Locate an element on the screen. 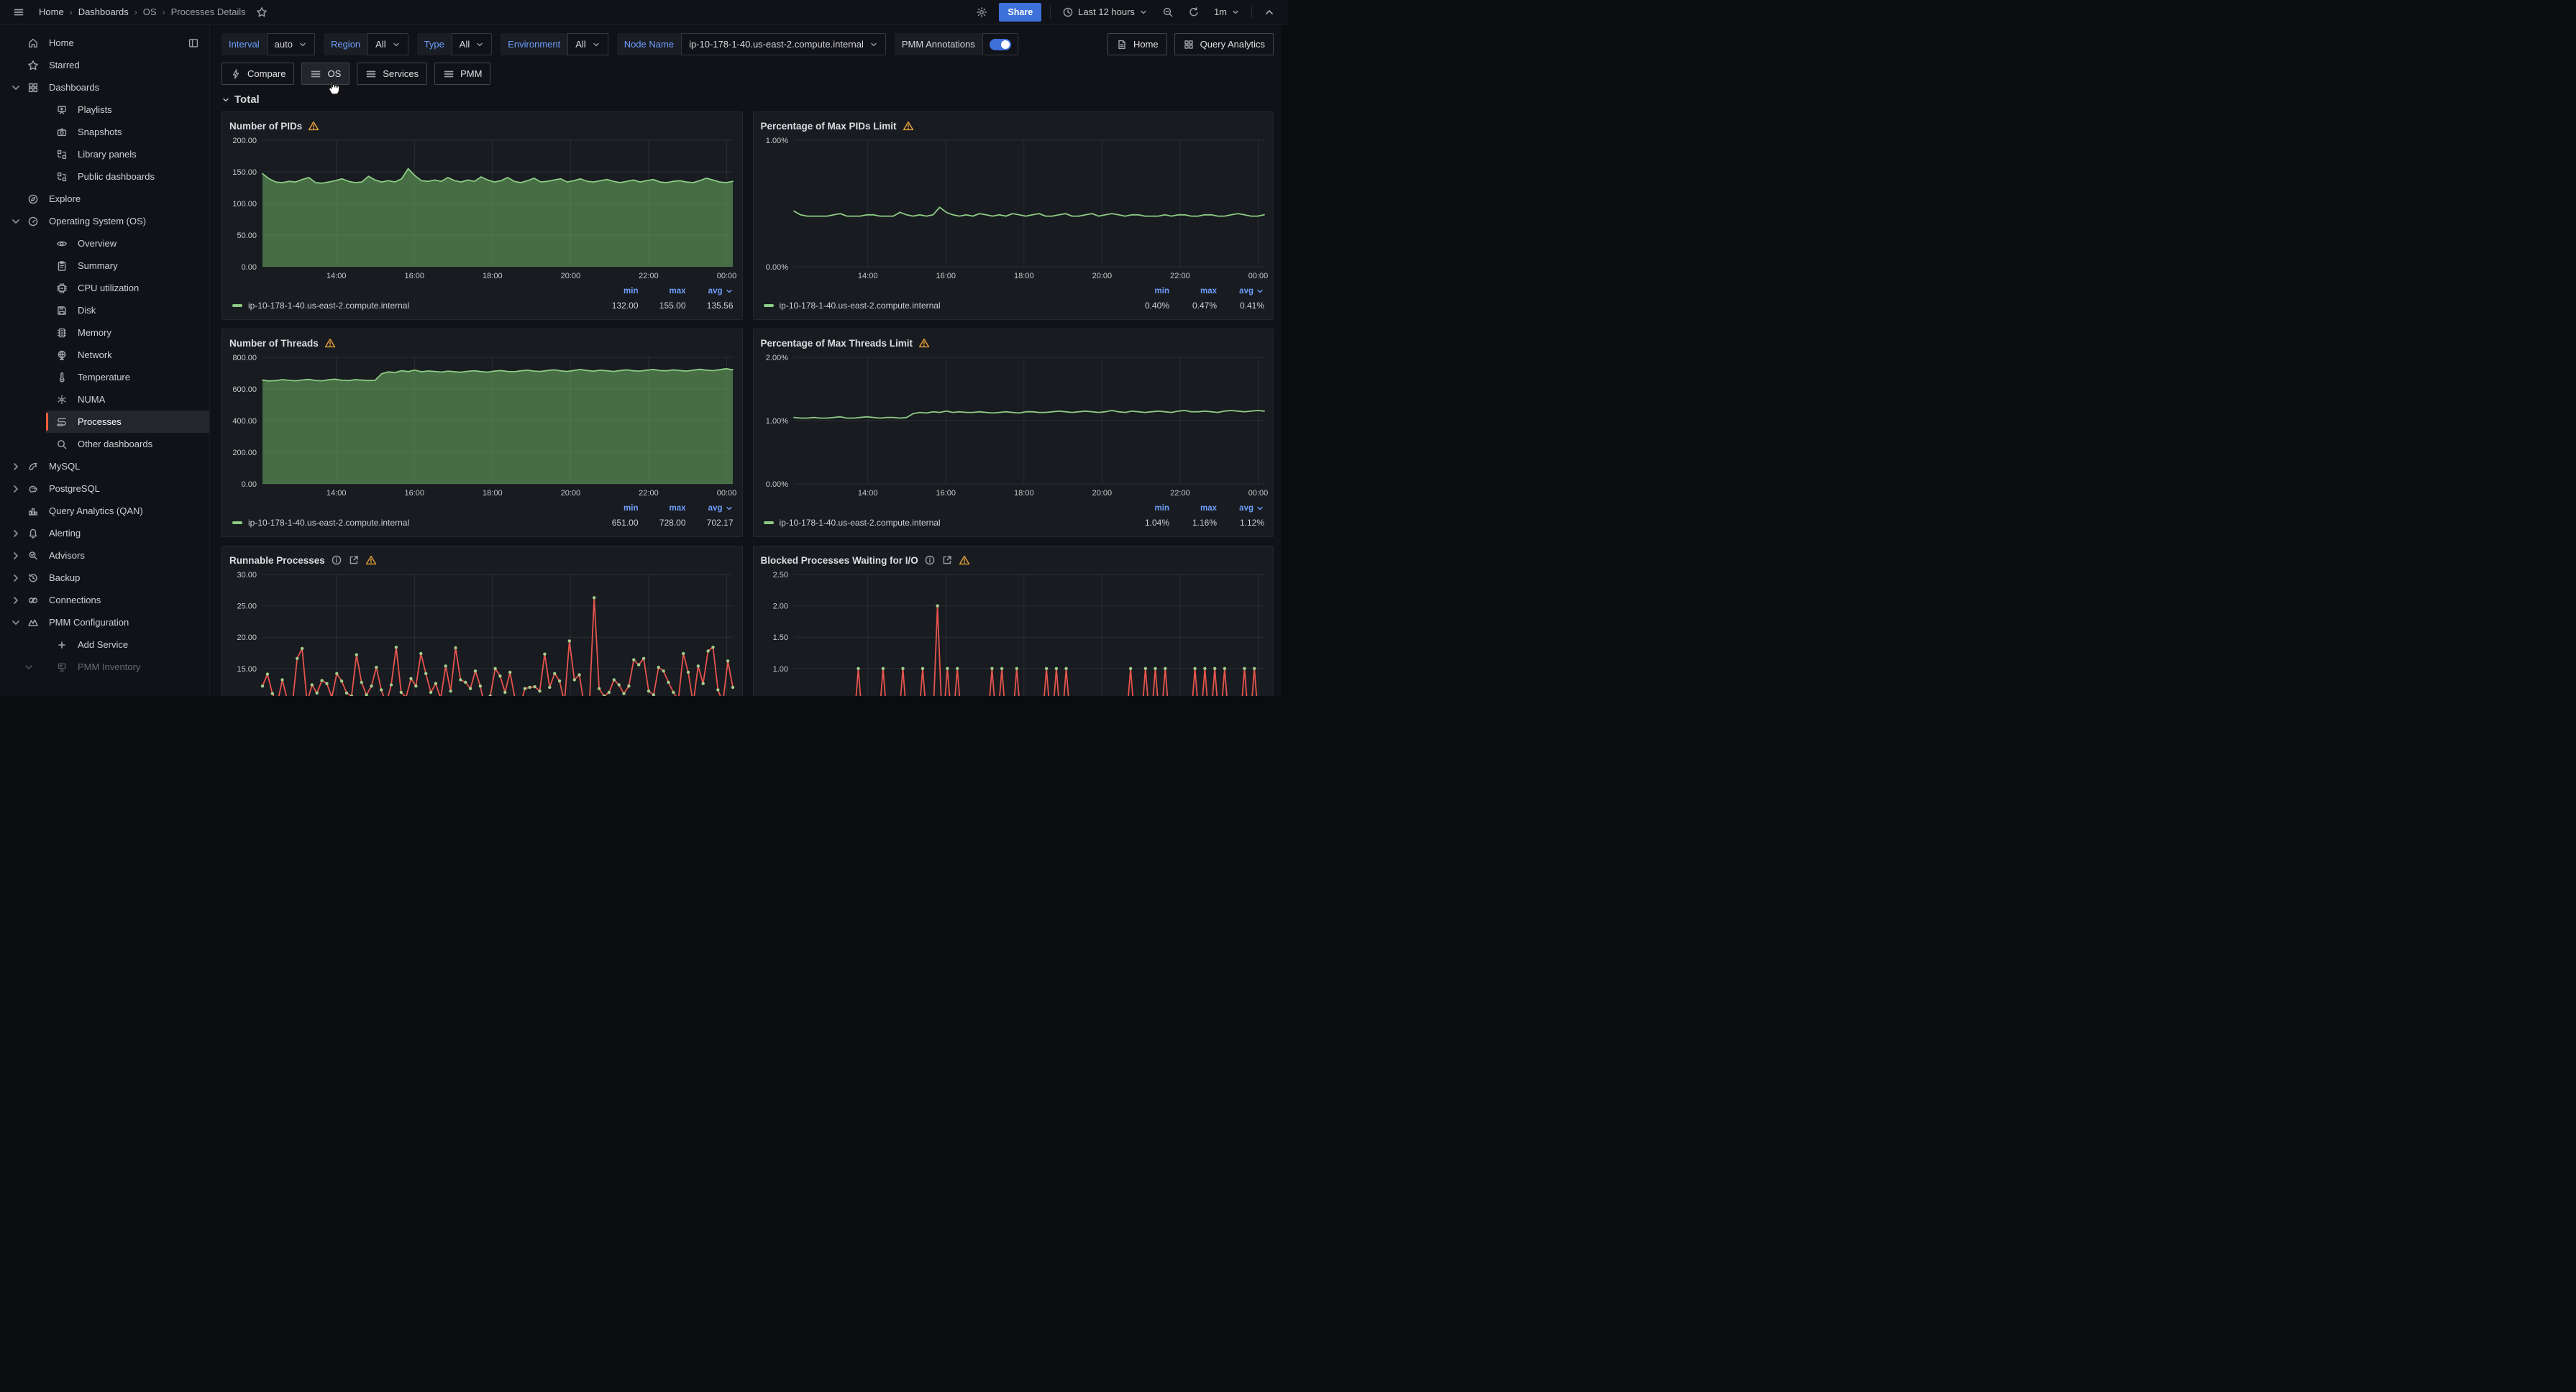 The image size is (2576, 1392). sidebar-item-disk: Disk is located at coordinates (104, 310).